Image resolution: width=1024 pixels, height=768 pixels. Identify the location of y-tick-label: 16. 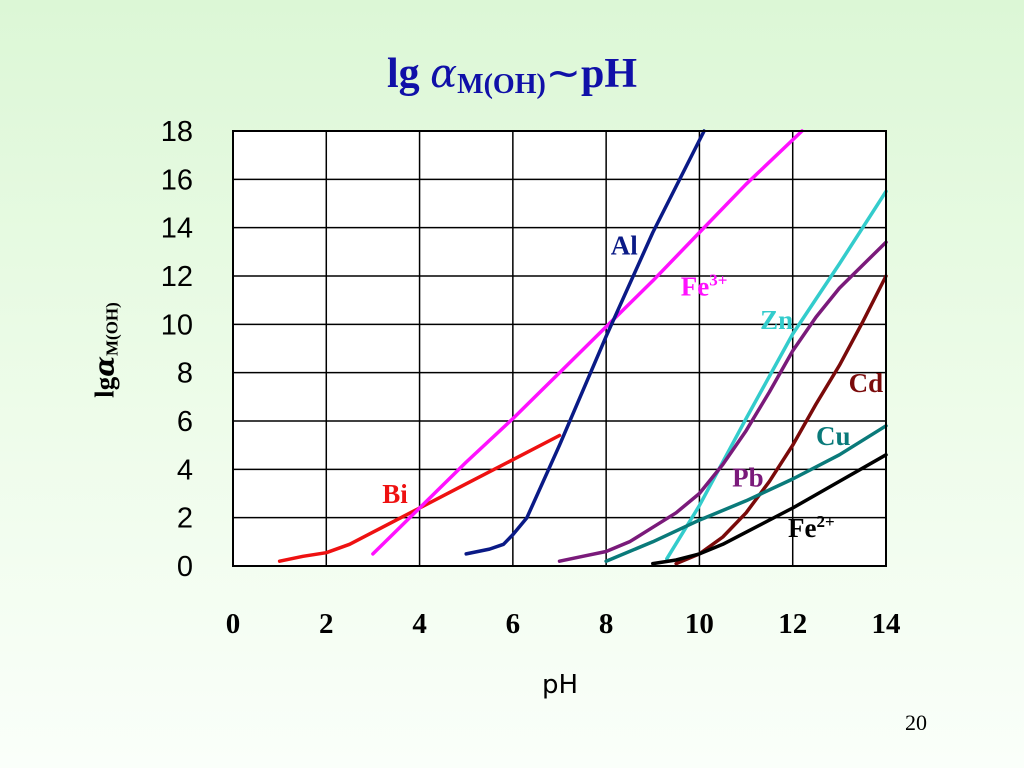
(177, 180).